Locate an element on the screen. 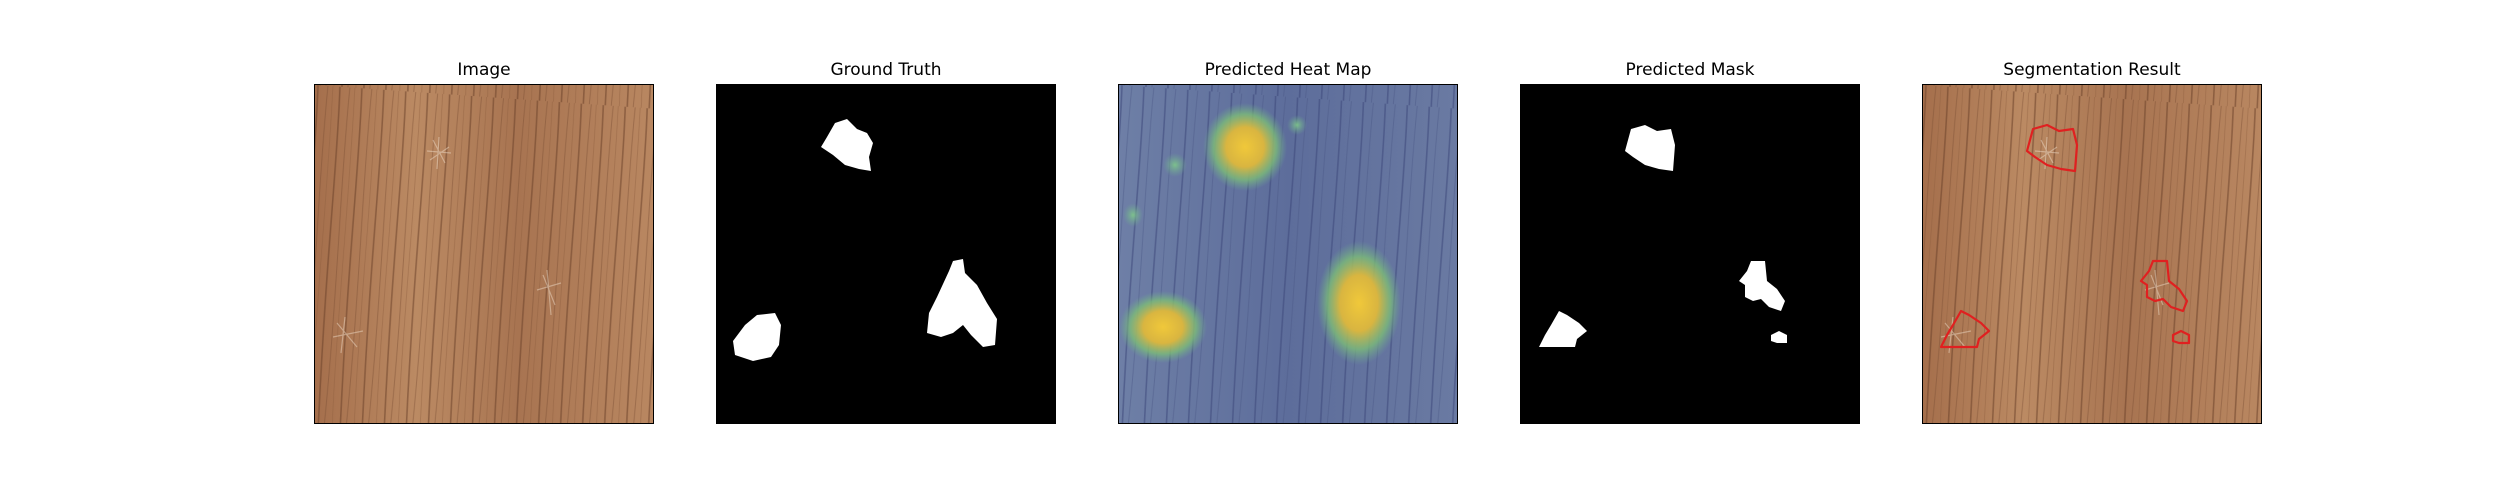  panel-image: Image is located at coordinates (484, 242).